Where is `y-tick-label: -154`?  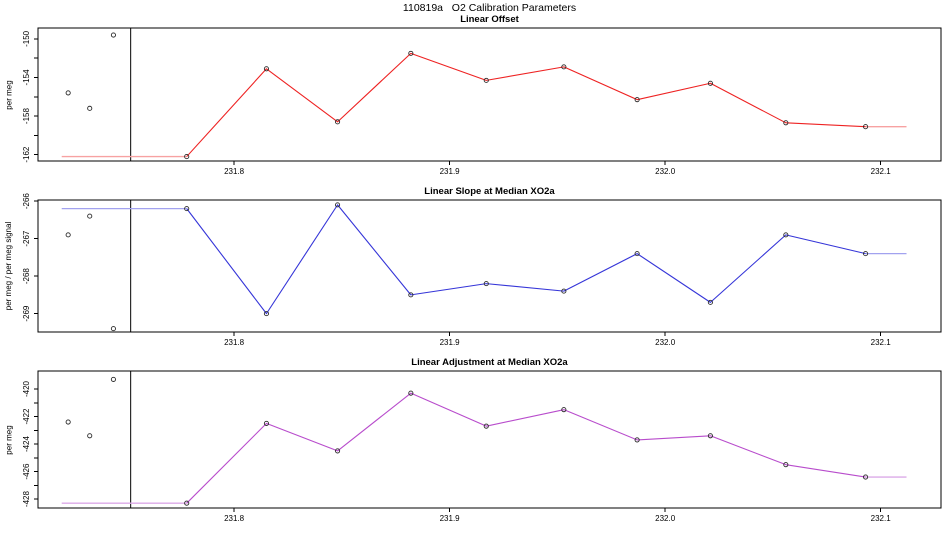
y-tick-label: -154 is located at coordinates (26, 77).